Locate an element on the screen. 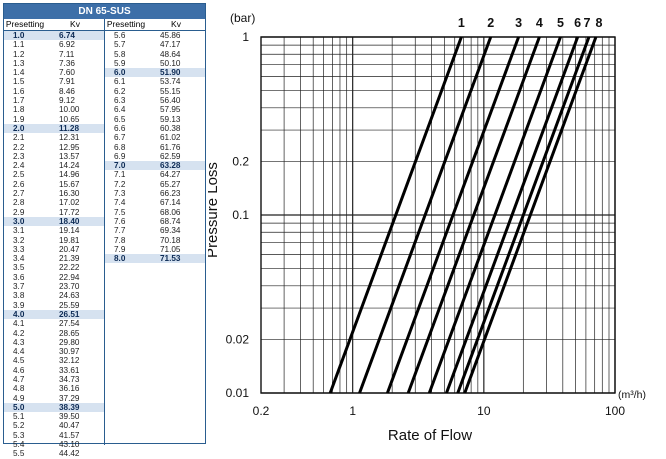 Image resolution: width=666 pixels, height=459 pixels. table-row: 4.6 33.61 is located at coordinates (54, 370).